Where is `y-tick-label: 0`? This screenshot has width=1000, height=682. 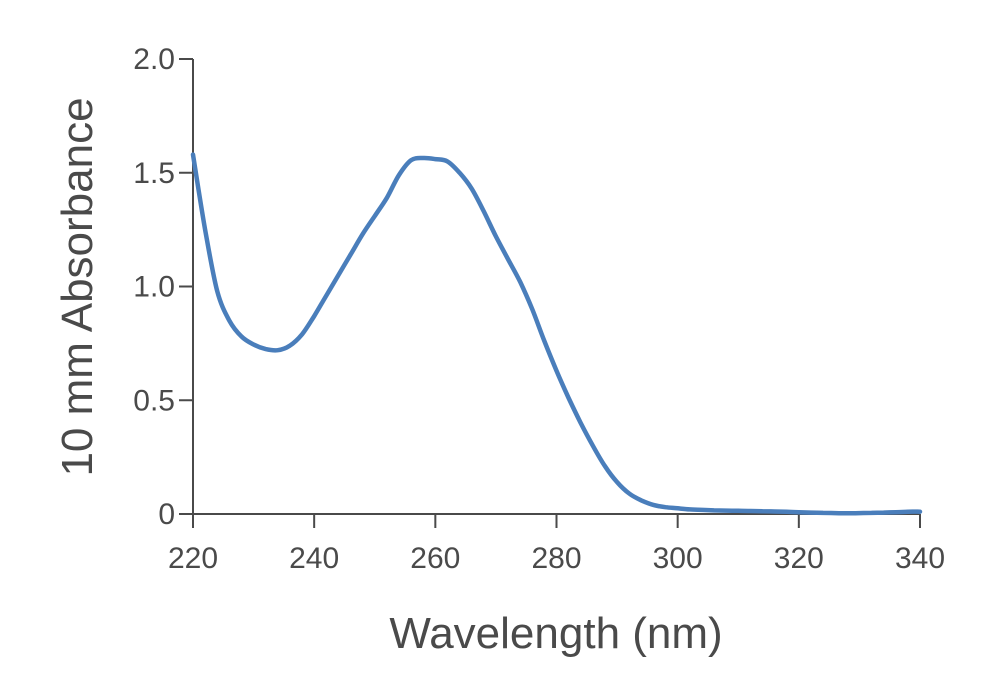 y-tick-label: 0 is located at coordinates (166, 514).